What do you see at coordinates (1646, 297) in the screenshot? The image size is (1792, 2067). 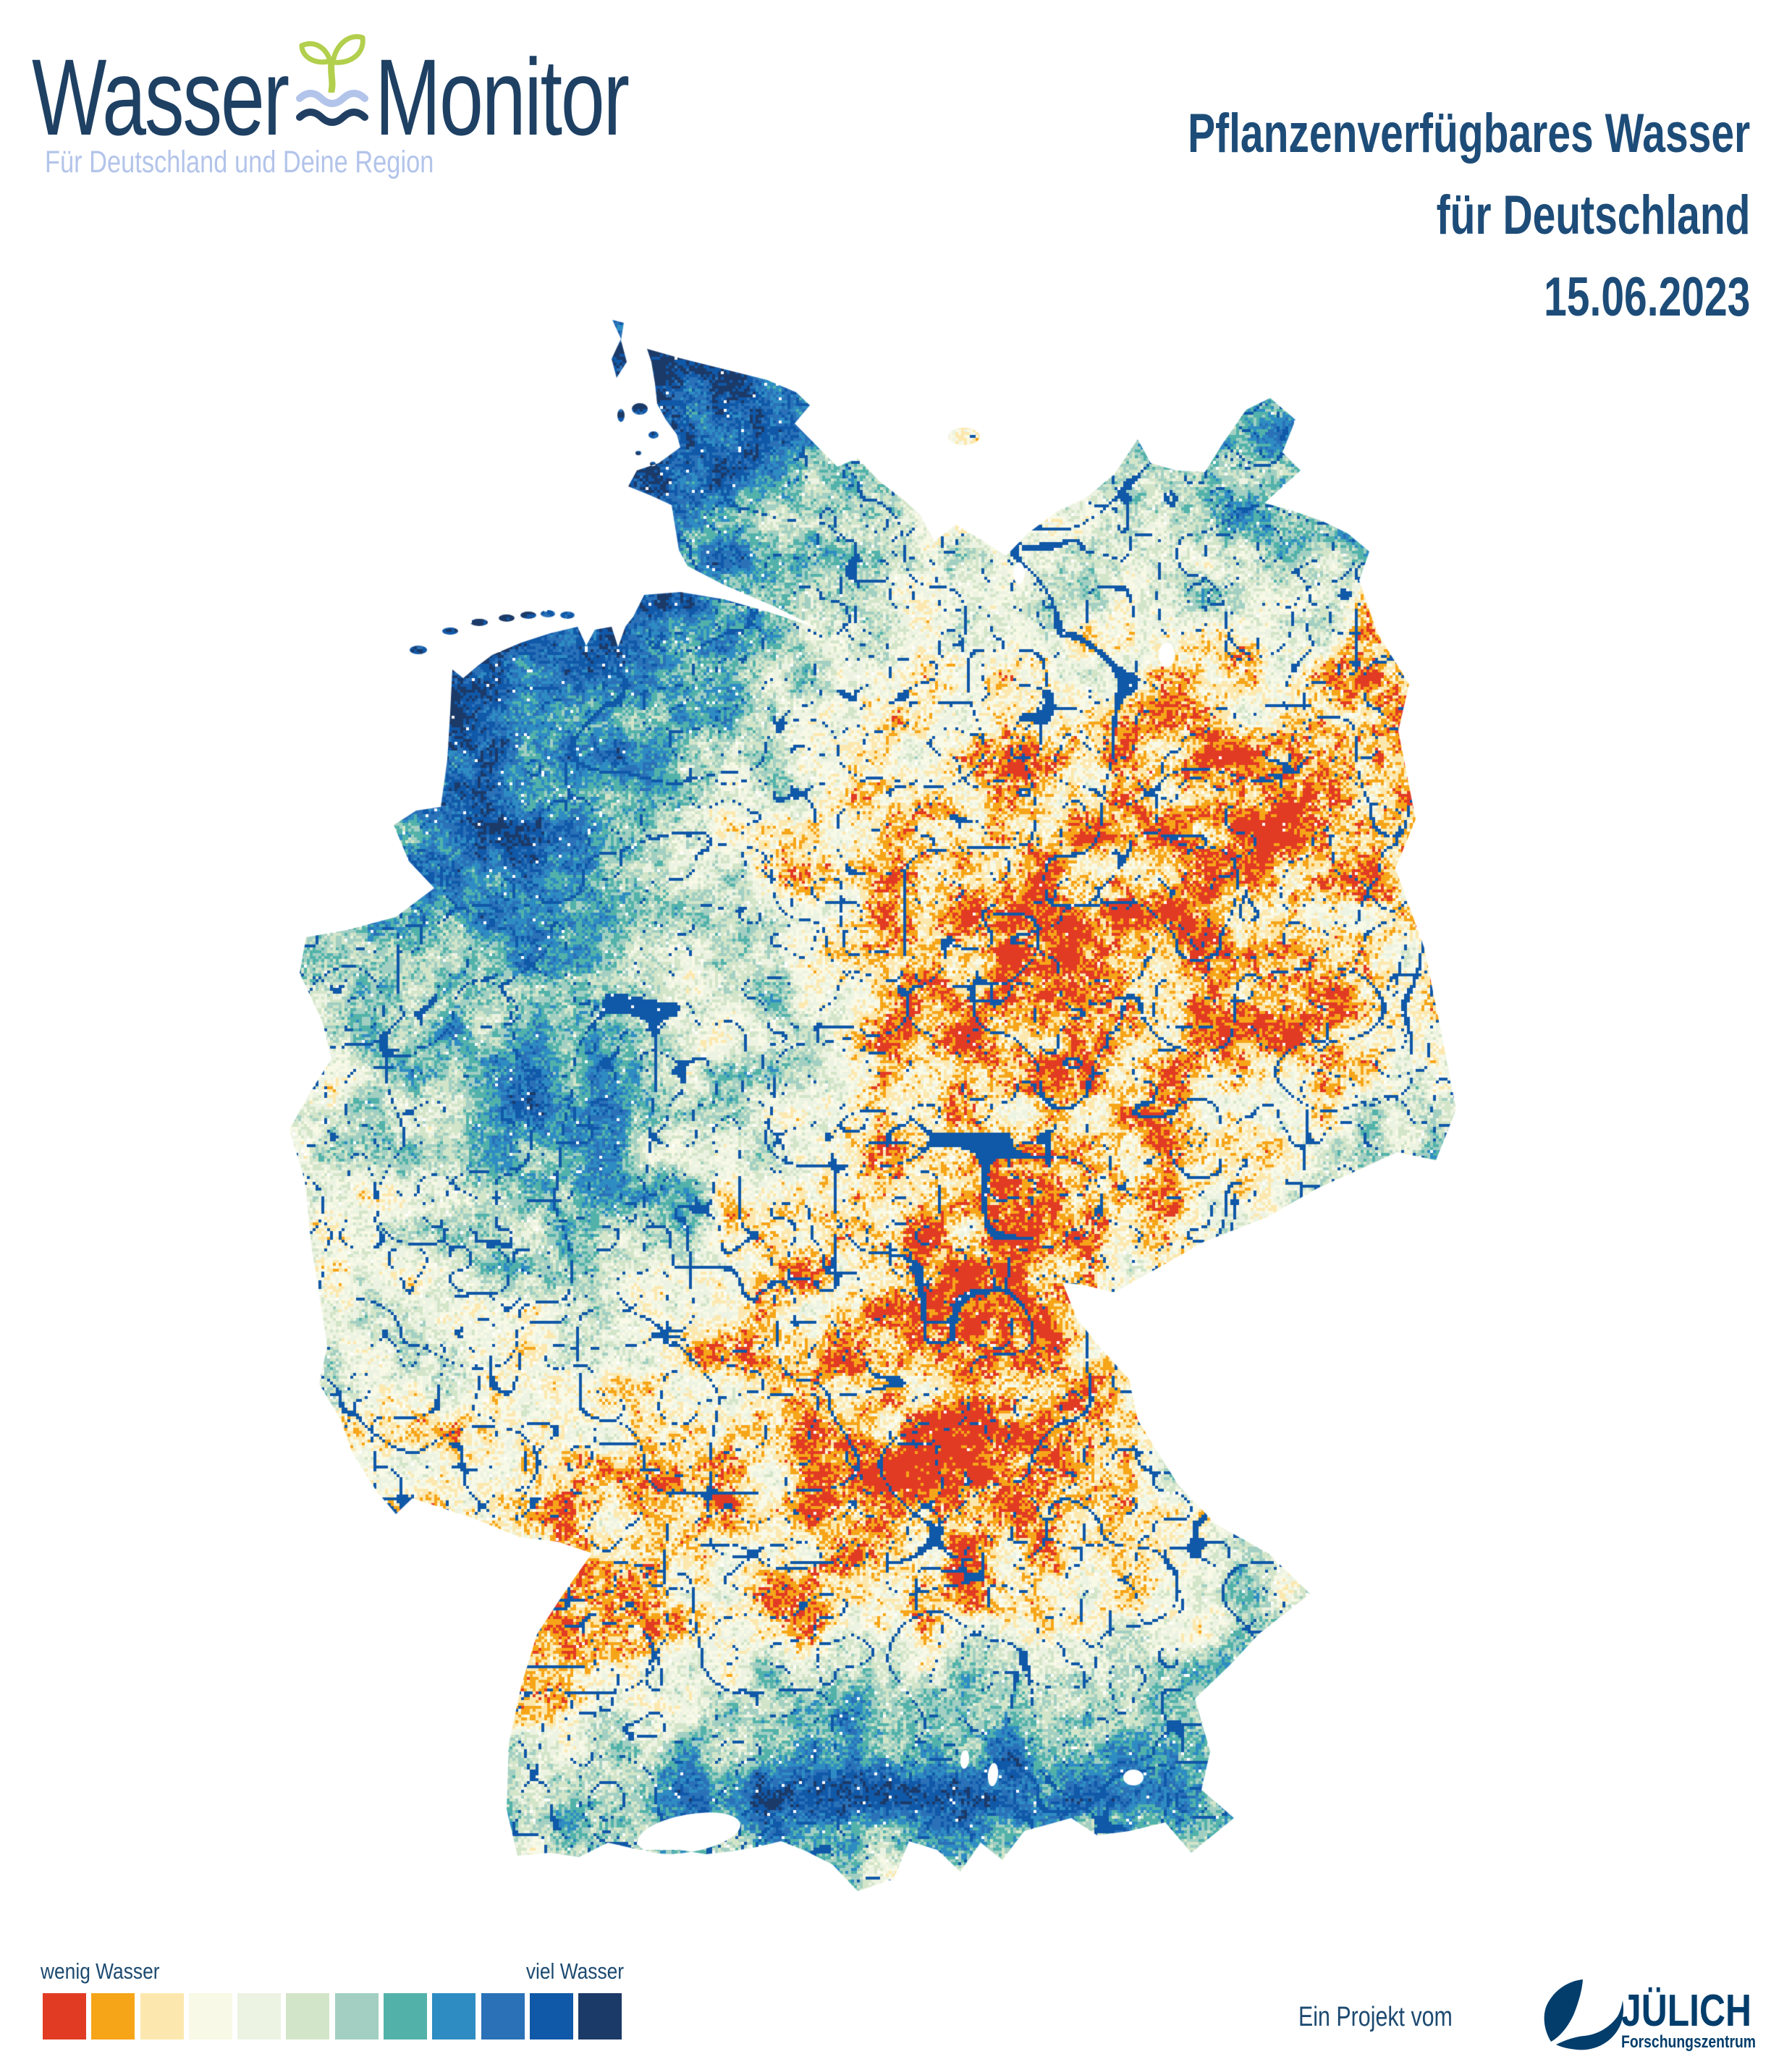 I see `title-date: 15.06.2023` at bounding box center [1646, 297].